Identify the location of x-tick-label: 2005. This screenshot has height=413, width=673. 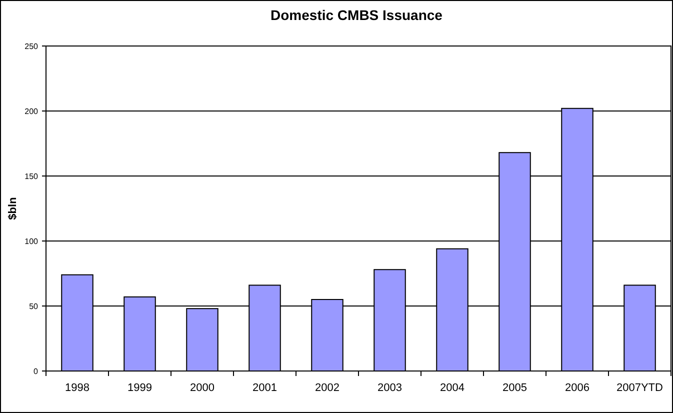
(514, 388).